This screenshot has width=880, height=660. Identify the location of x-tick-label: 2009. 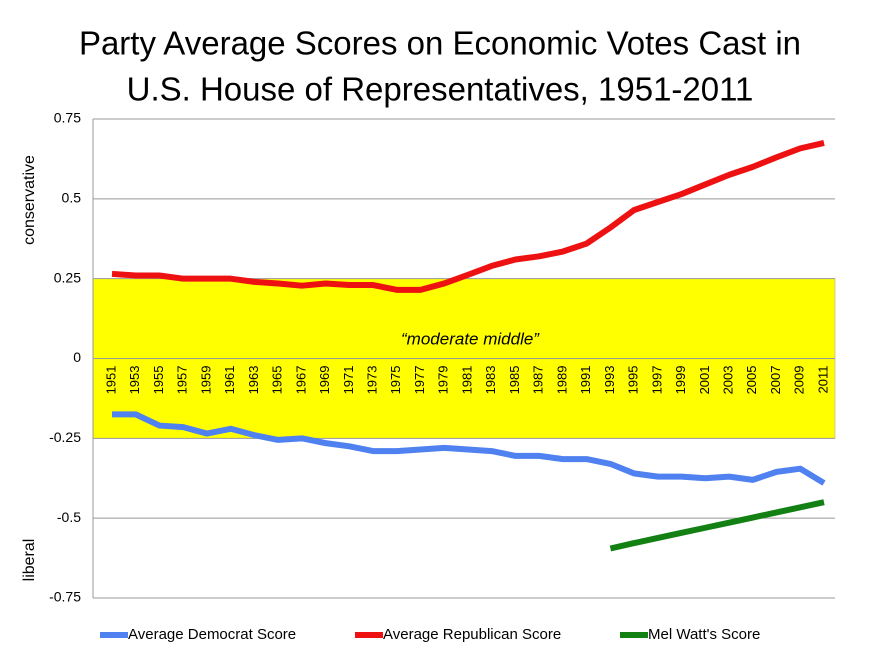
(799, 380).